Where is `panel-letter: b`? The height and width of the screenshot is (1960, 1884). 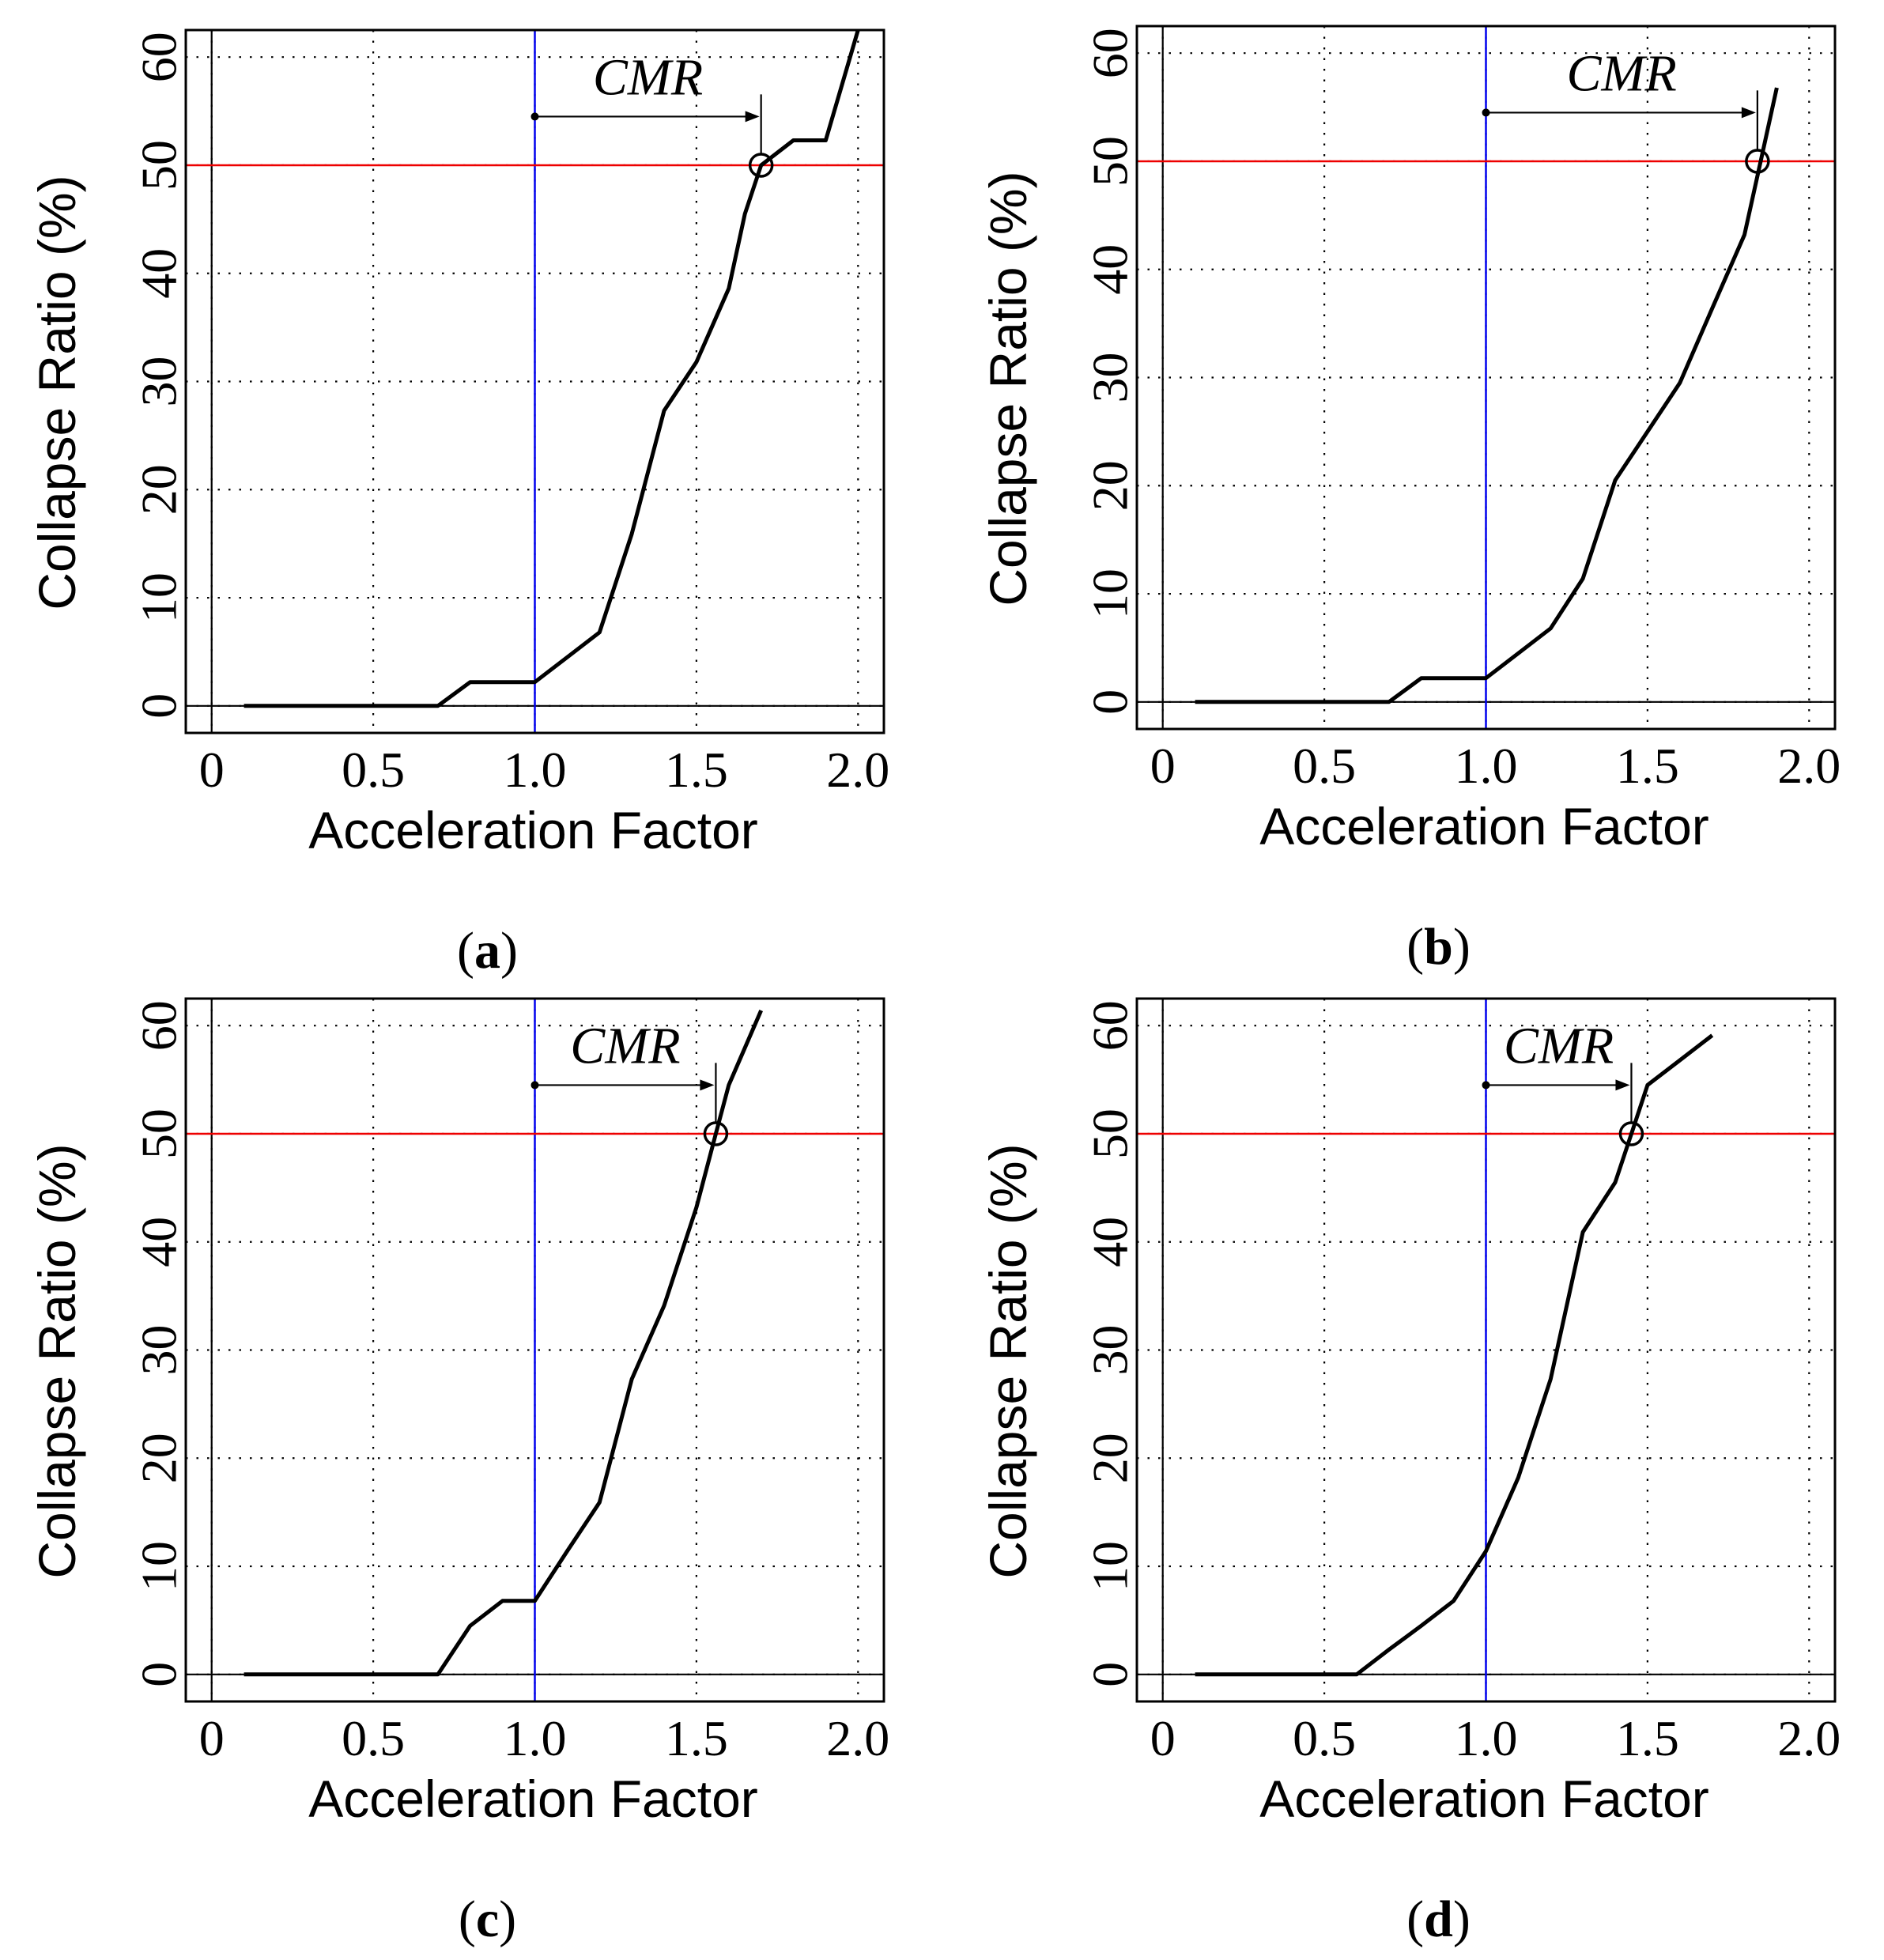
panel-letter: b is located at coordinates (1438, 947).